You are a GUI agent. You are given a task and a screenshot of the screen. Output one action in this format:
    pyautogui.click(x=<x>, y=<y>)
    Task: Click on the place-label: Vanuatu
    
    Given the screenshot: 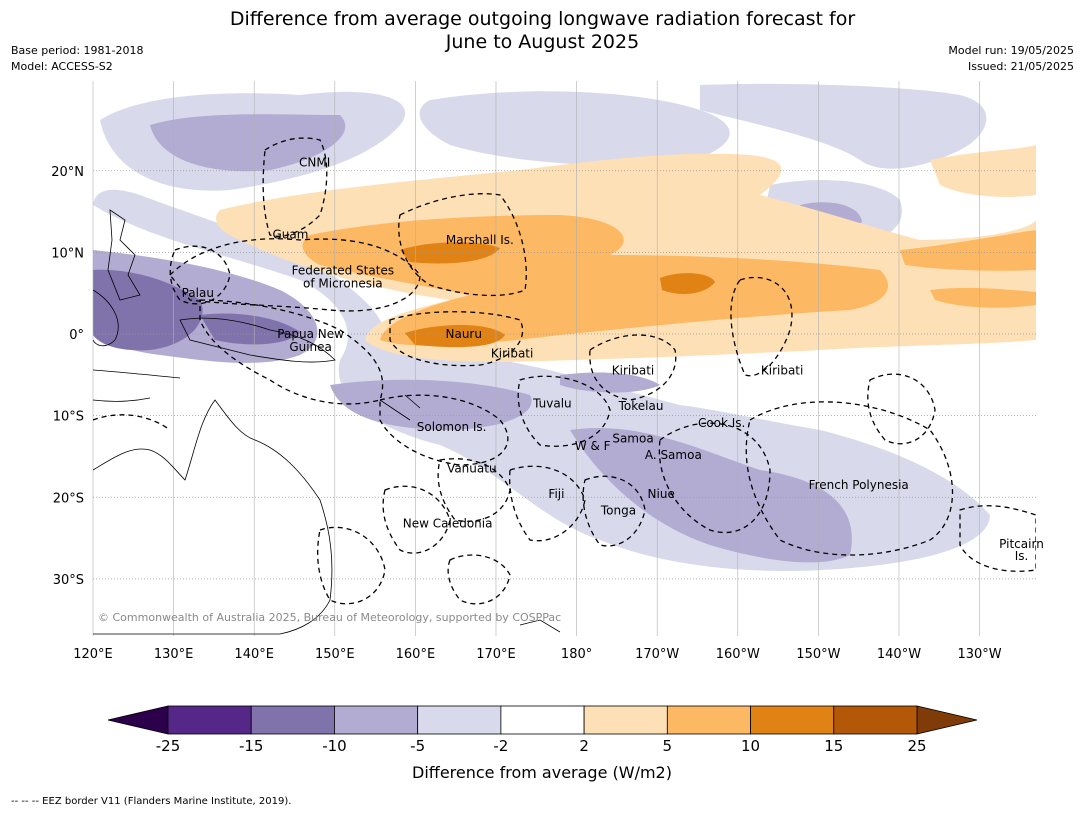 What is the action you would take?
    pyautogui.click(x=472, y=469)
    